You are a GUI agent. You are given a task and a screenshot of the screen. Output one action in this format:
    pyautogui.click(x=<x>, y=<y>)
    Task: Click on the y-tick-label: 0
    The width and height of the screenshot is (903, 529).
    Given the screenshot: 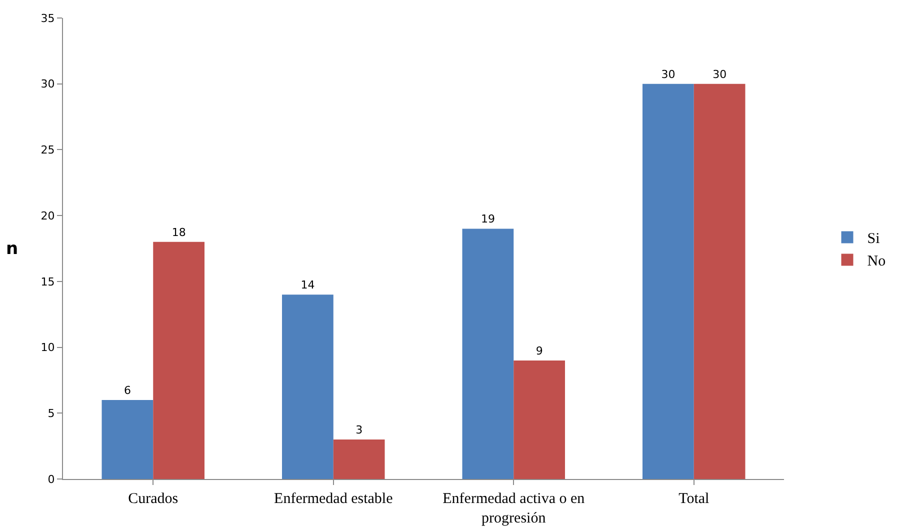 What is the action you would take?
    pyautogui.click(x=51, y=479)
    